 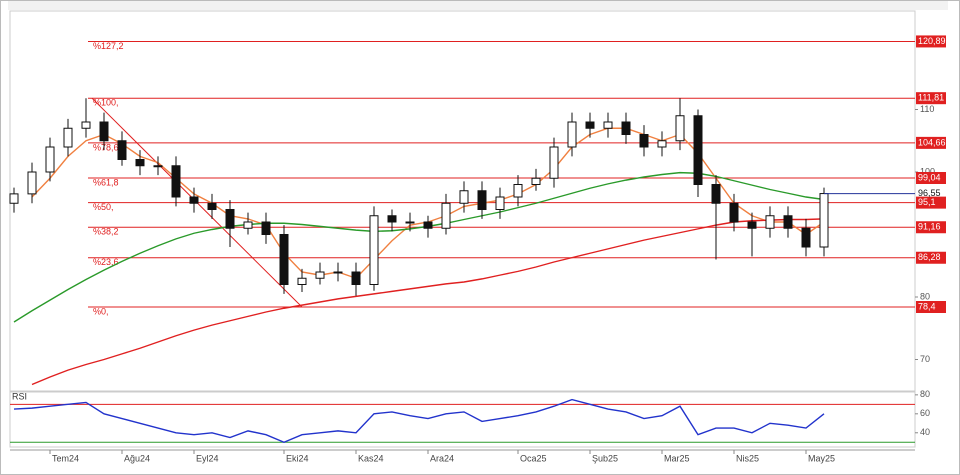 What do you see at coordinates (605, 458) in the screenshot?
I see `x-tick-label: Şub25` at bounding box center [605, 458].